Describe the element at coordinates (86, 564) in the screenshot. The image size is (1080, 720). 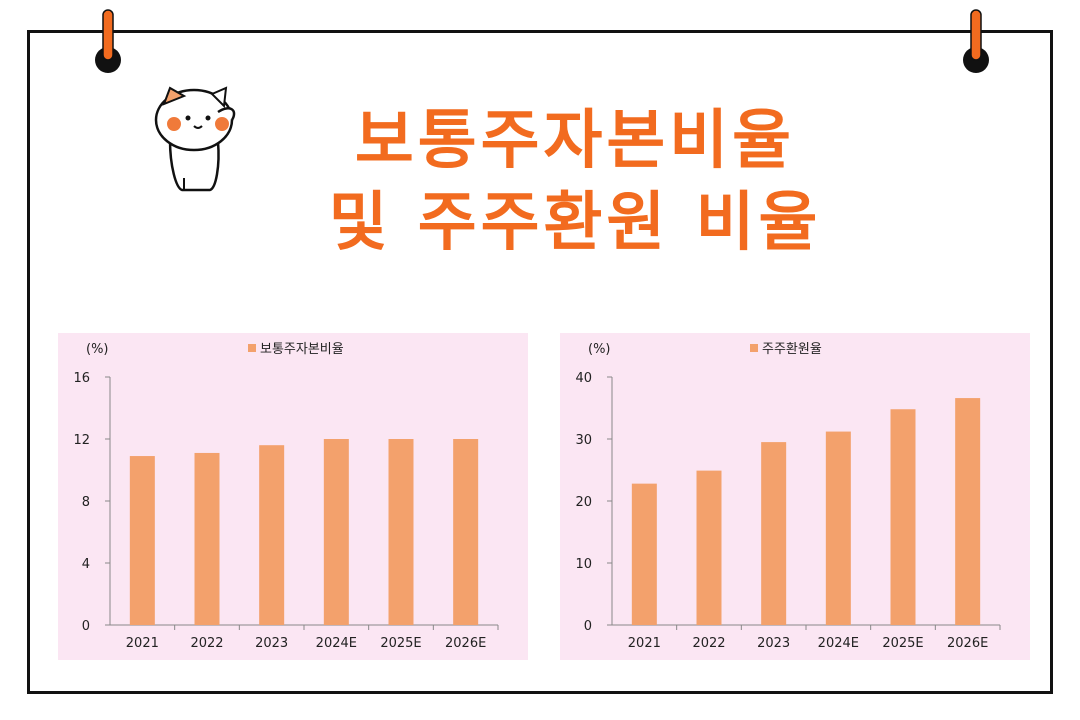
I see `y-tick-label: 4` at that location.